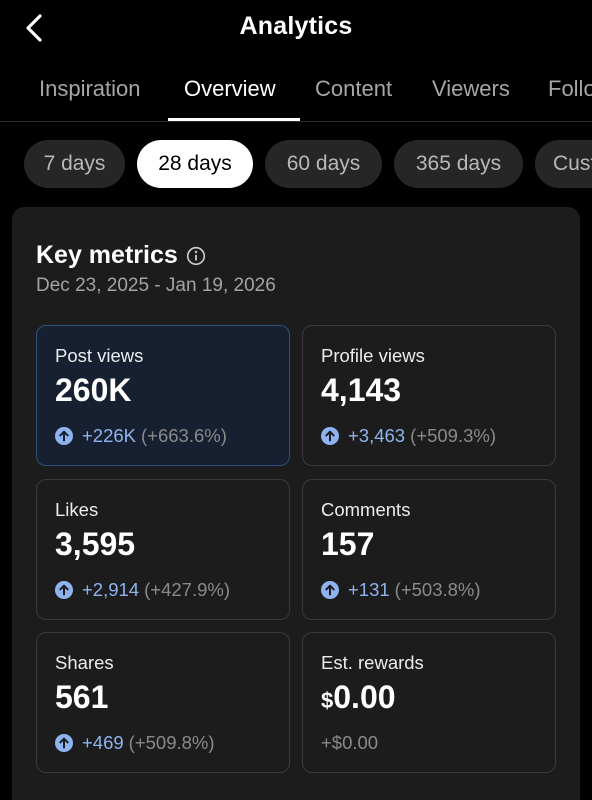 The width and height of the screenshot is (592, 800). Describe the element at coordinates (171, 742) in the screenshot. I see `metric-percent: (+509.8%)` at that location.